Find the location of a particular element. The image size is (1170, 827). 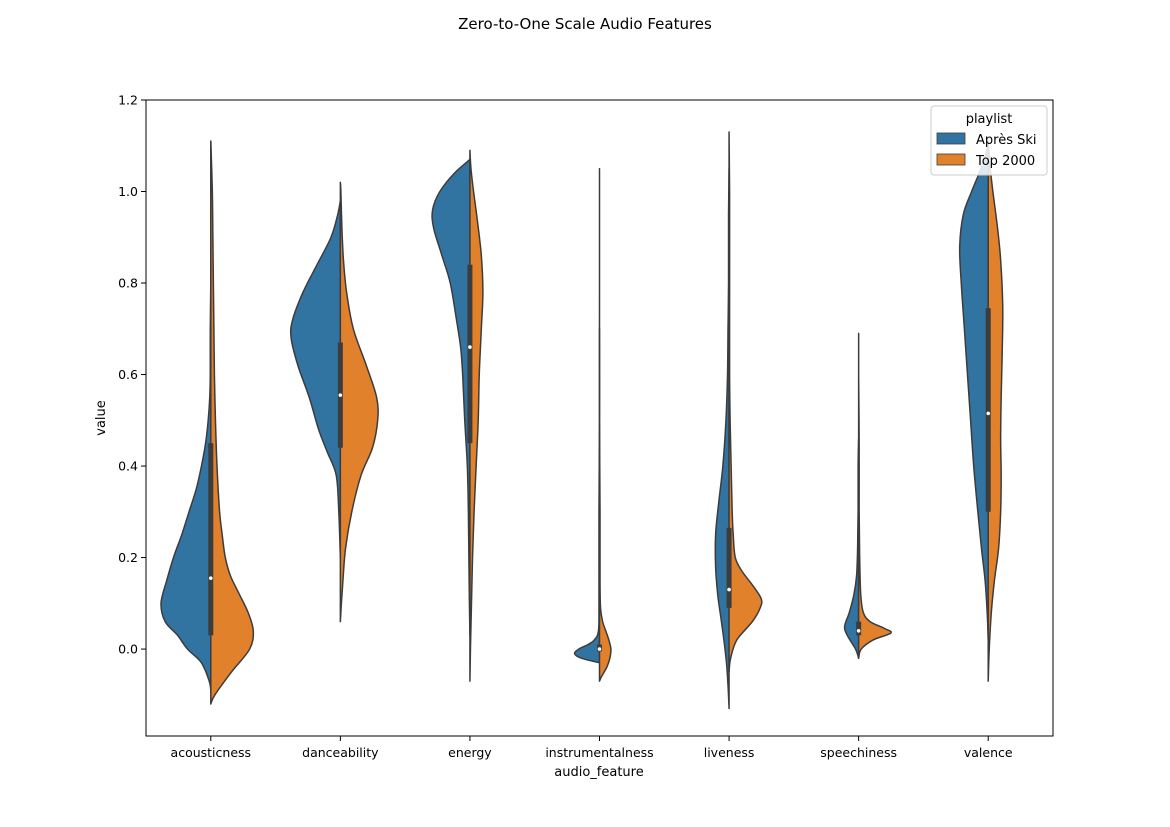

legend-swatch-top-2000 is located at coordinates (951, 159).